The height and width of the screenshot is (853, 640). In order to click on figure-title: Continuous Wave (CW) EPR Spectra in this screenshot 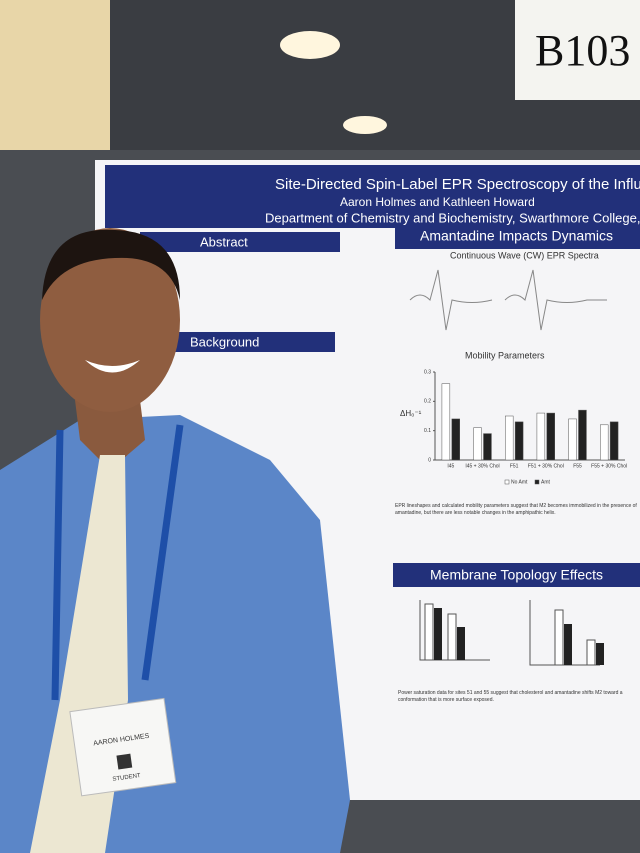, I will do `click(524, 255)`.